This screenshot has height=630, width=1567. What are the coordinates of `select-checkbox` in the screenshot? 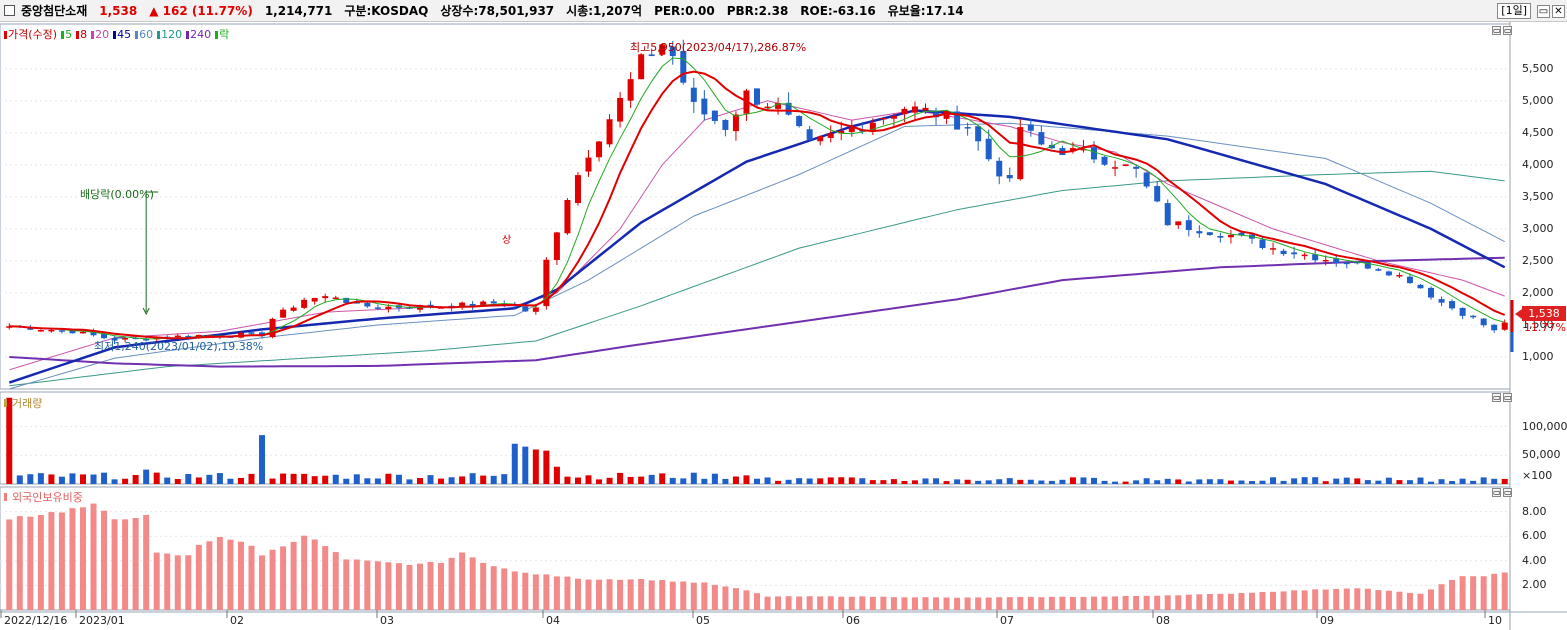 It's located at (9, 10).